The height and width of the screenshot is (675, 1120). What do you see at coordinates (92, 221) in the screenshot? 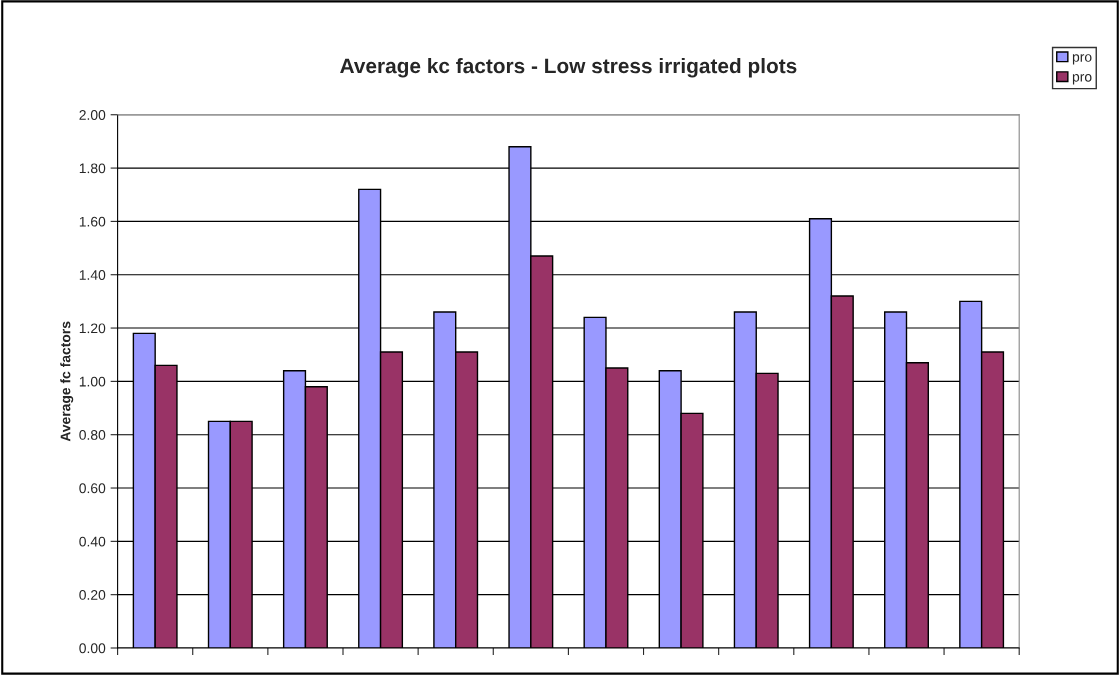
I see `y-tick-label: 1.60` at bounding box center [92, 221].